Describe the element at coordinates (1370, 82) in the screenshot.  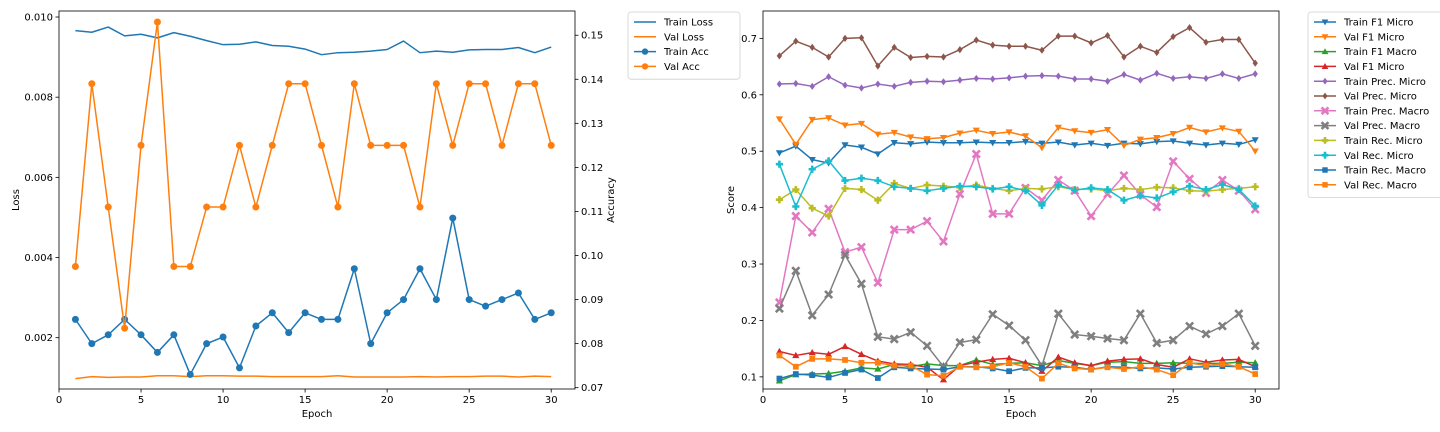
I see `legend-entry-train-prec-micro: Train Prec. Micro` at that location.